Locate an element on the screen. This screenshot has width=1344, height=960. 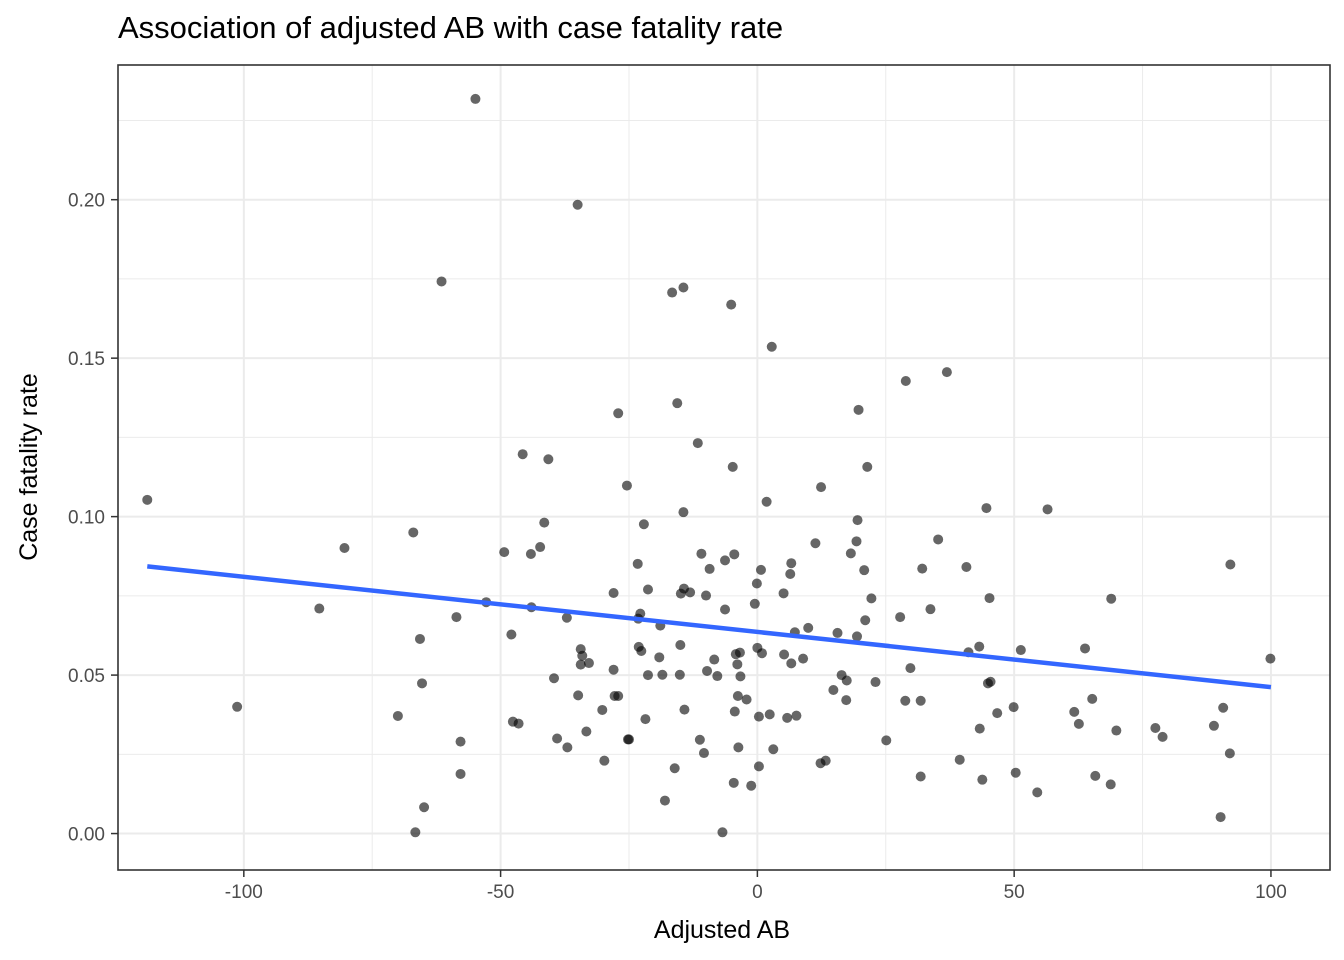
x-tick-label: 0 is located at coordinates (757, 892).